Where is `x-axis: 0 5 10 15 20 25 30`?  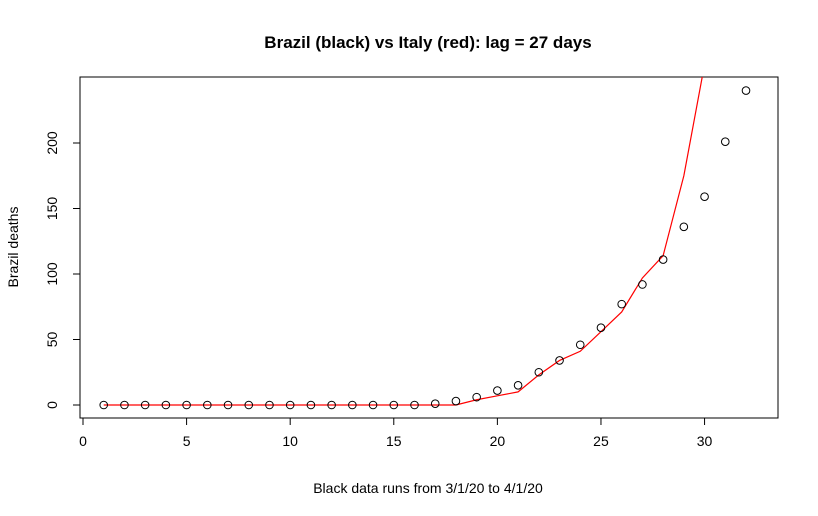 x-axis: 0 5 10 15 20 25 30 is located at coordinates (396, 433).